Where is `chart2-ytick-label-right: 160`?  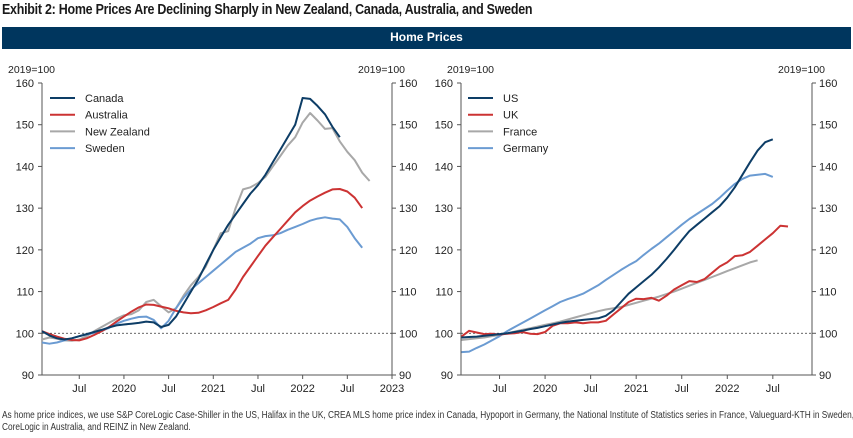 chart2-ytick-label-right: 160 is located at coordinates (828, 84).